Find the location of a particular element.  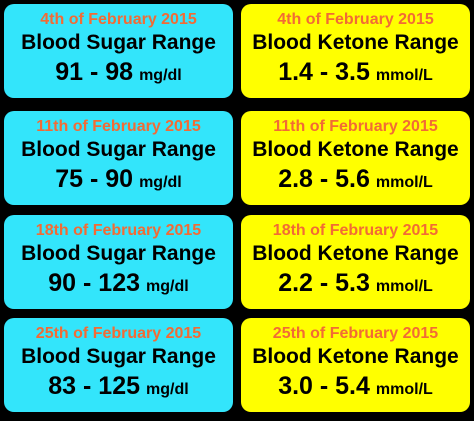

range-value: 1.4 - 3.5 is located at coordinates (324, 72).